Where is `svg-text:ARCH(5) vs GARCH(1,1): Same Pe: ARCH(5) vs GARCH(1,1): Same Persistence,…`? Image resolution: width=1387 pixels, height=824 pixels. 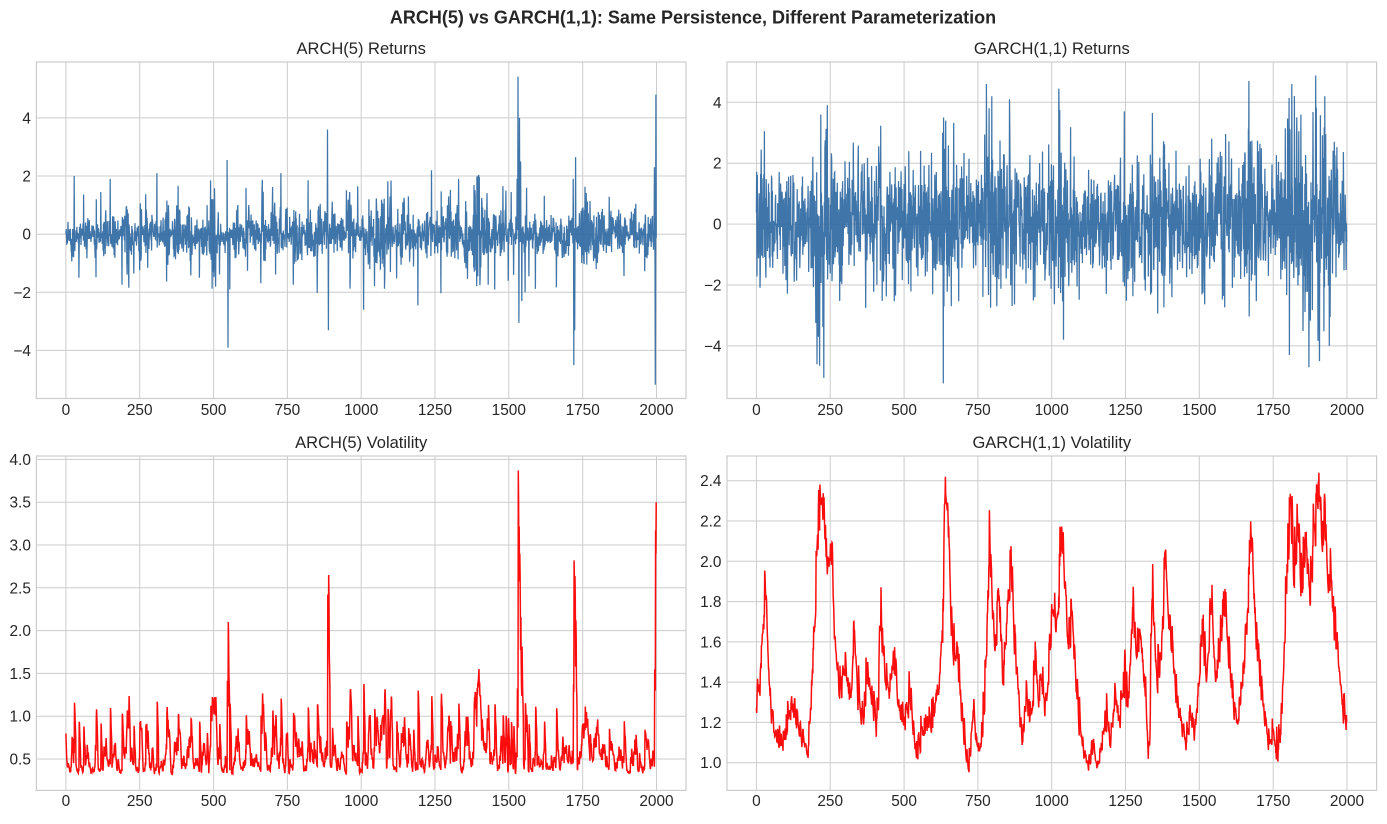 svg-text:ARCH(5) vs GARCH(1,1): Same Pe: ARCH(5) vs GARCH(1,1): Same Persistence,… is located at coordinates (693, 17).